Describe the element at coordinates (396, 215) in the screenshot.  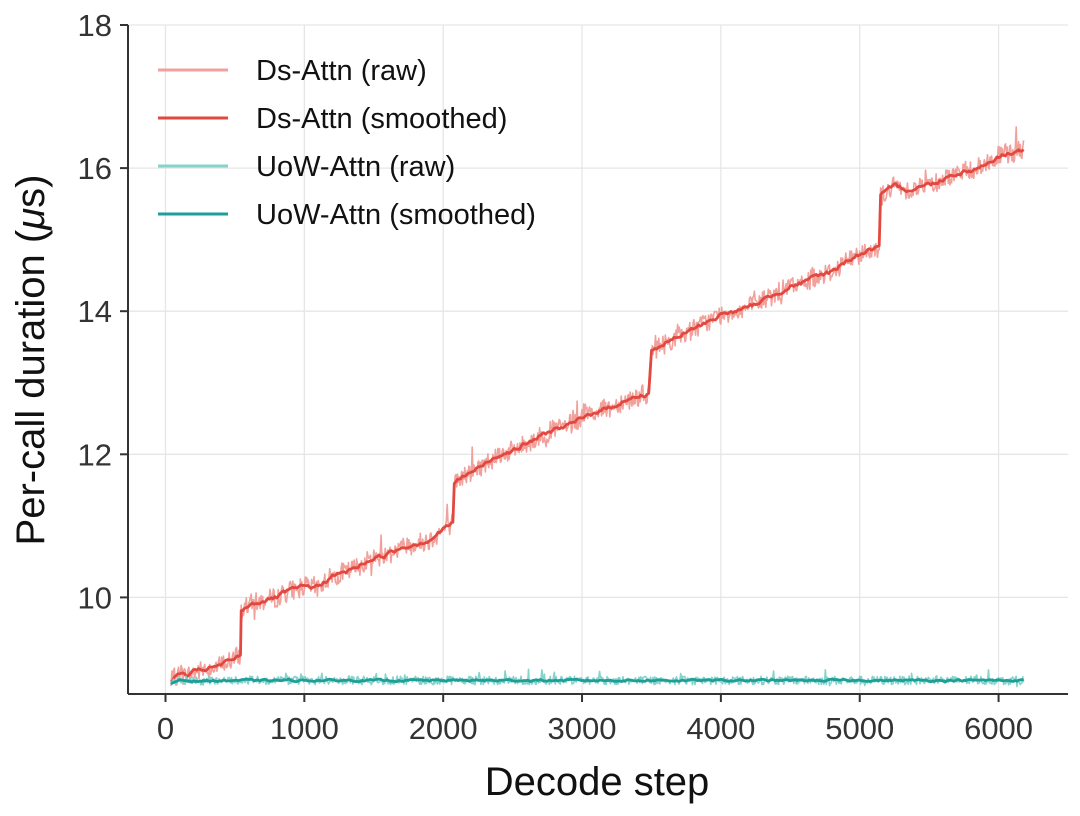
I see `legend-label-uow-smoothed: UoW-Attn (smoothed)` at that location.